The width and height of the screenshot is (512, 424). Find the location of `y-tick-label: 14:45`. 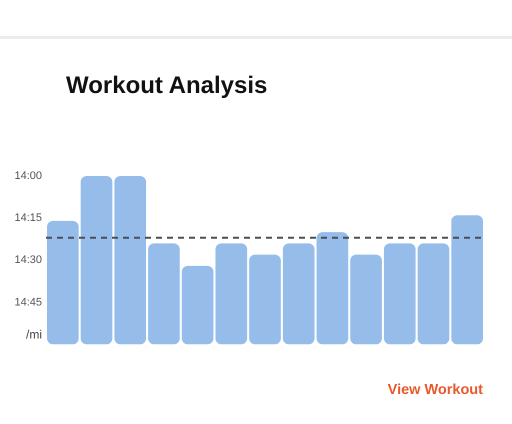

y-tick-label: 14:45 is located at coordinates (28, 302).